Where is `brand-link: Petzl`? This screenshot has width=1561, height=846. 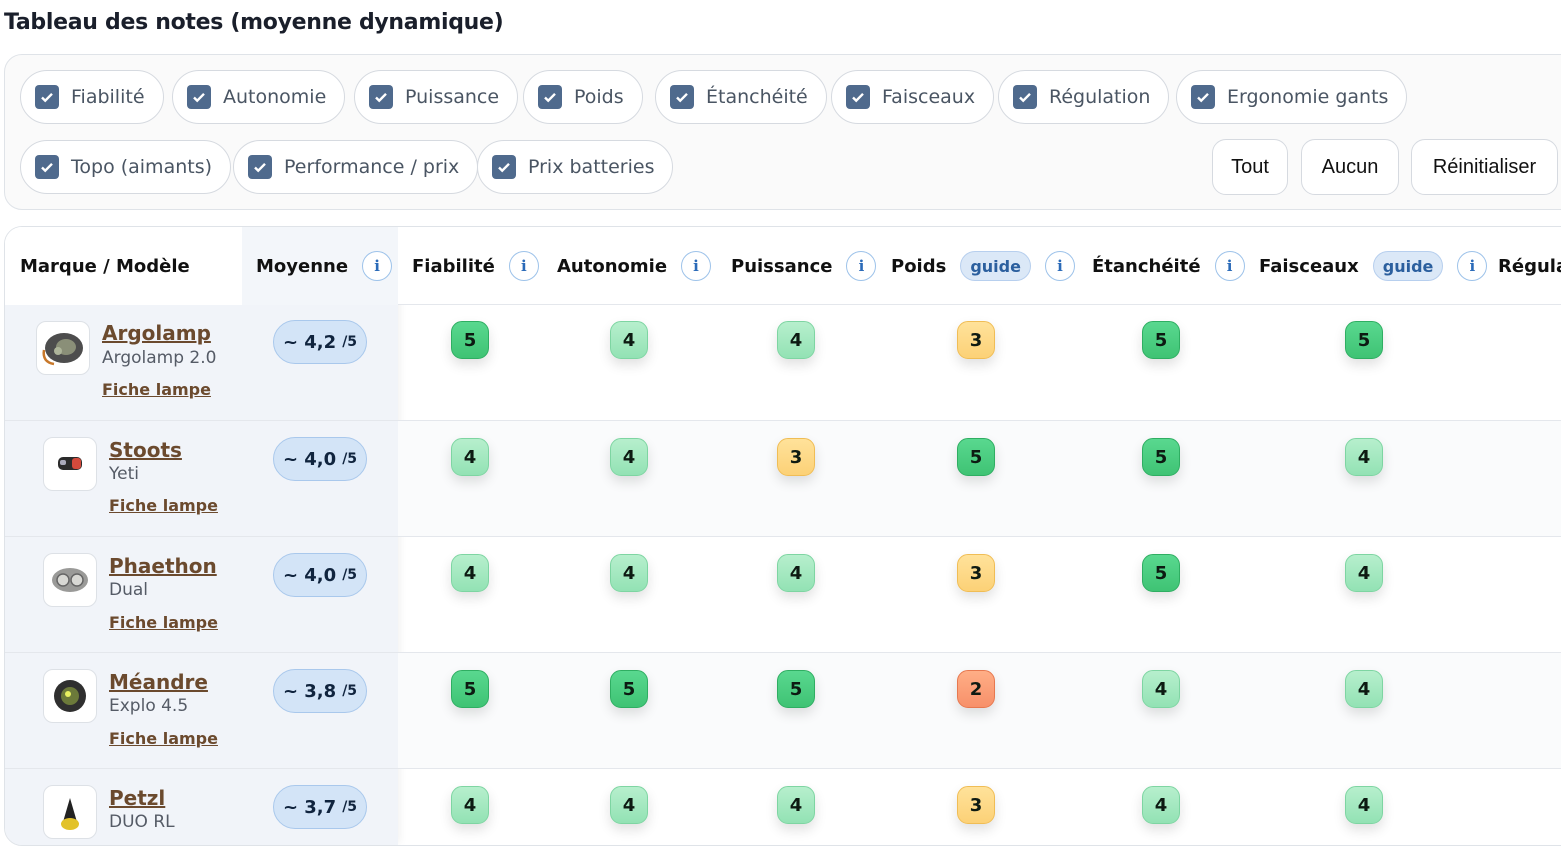
brand-link: Petzl is located at coordinates (137, 798).